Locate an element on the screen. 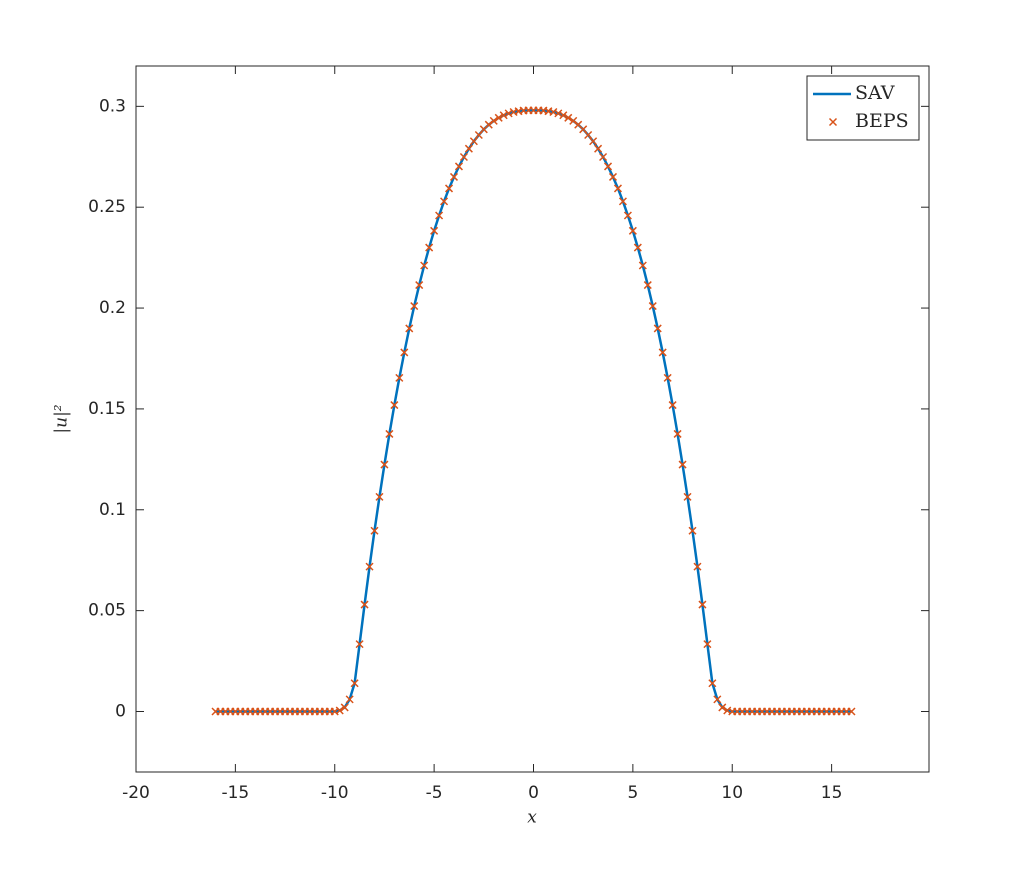  y-tick-label: 0.15 is located at coordinates (107, 409).